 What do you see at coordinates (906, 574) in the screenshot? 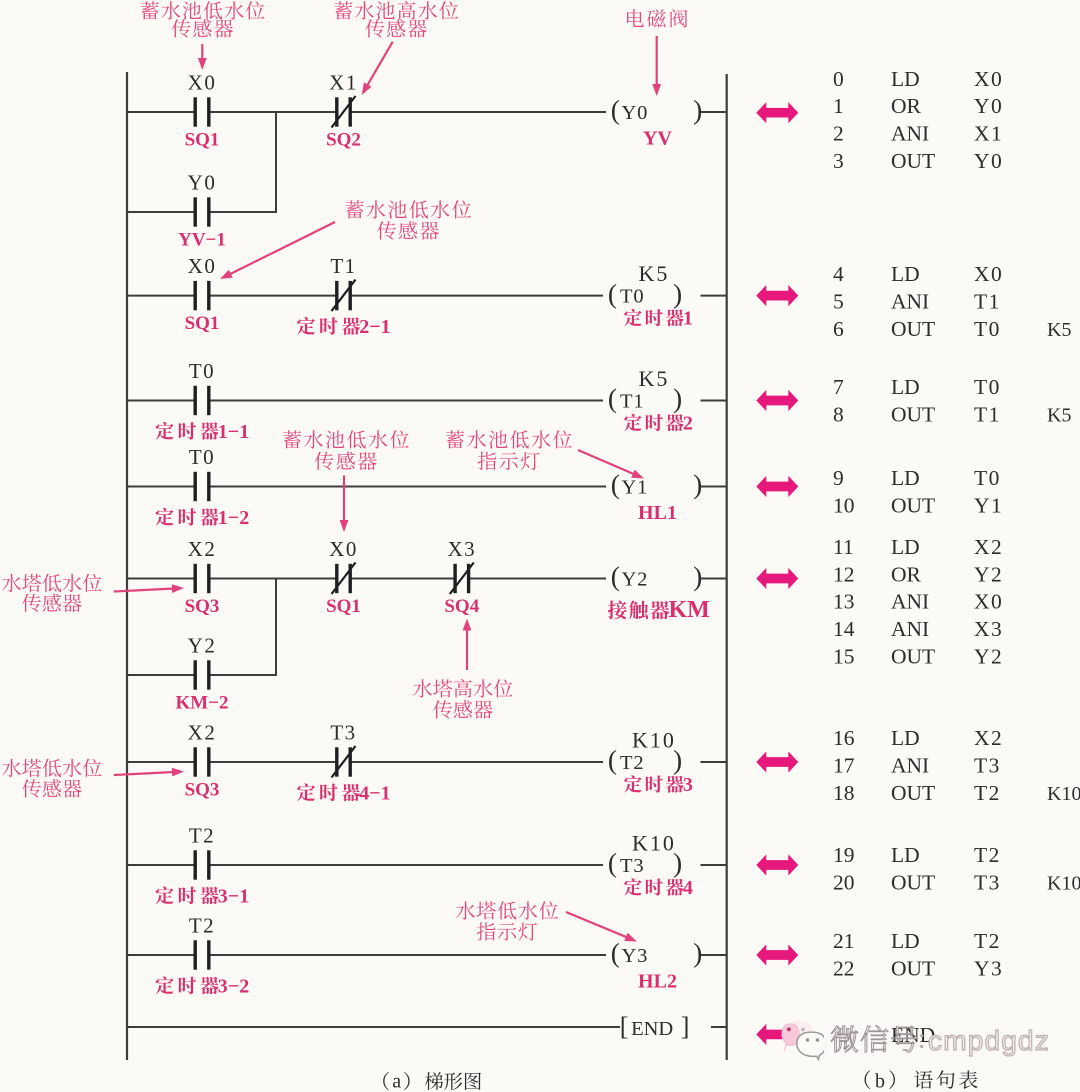
I see `svg-text: OR` at bounding box center [906, 574].